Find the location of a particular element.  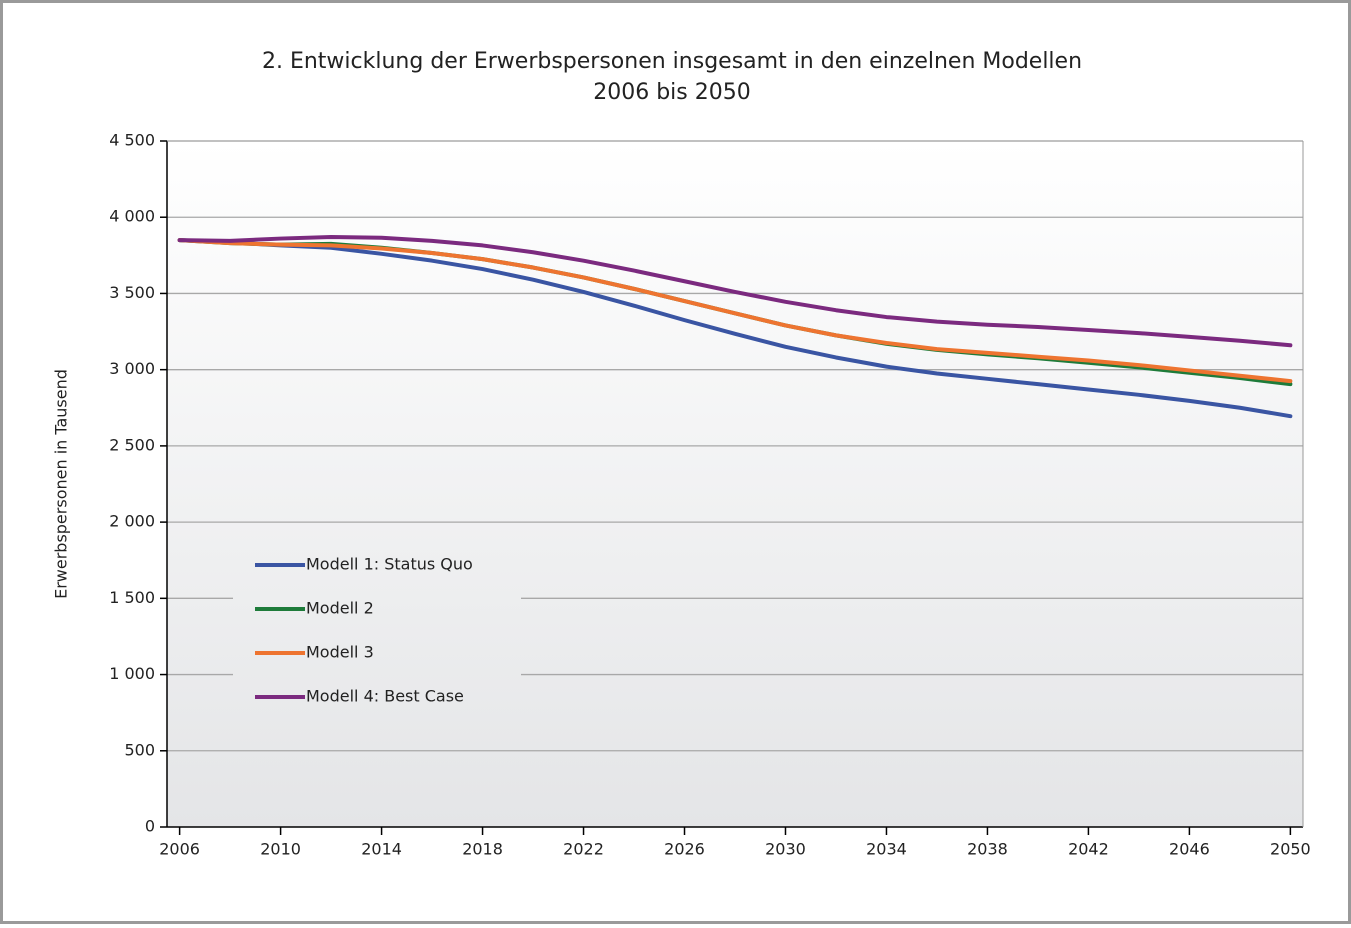

legend-label: Modell 4: Best Case is located at coordinates (385, 696).